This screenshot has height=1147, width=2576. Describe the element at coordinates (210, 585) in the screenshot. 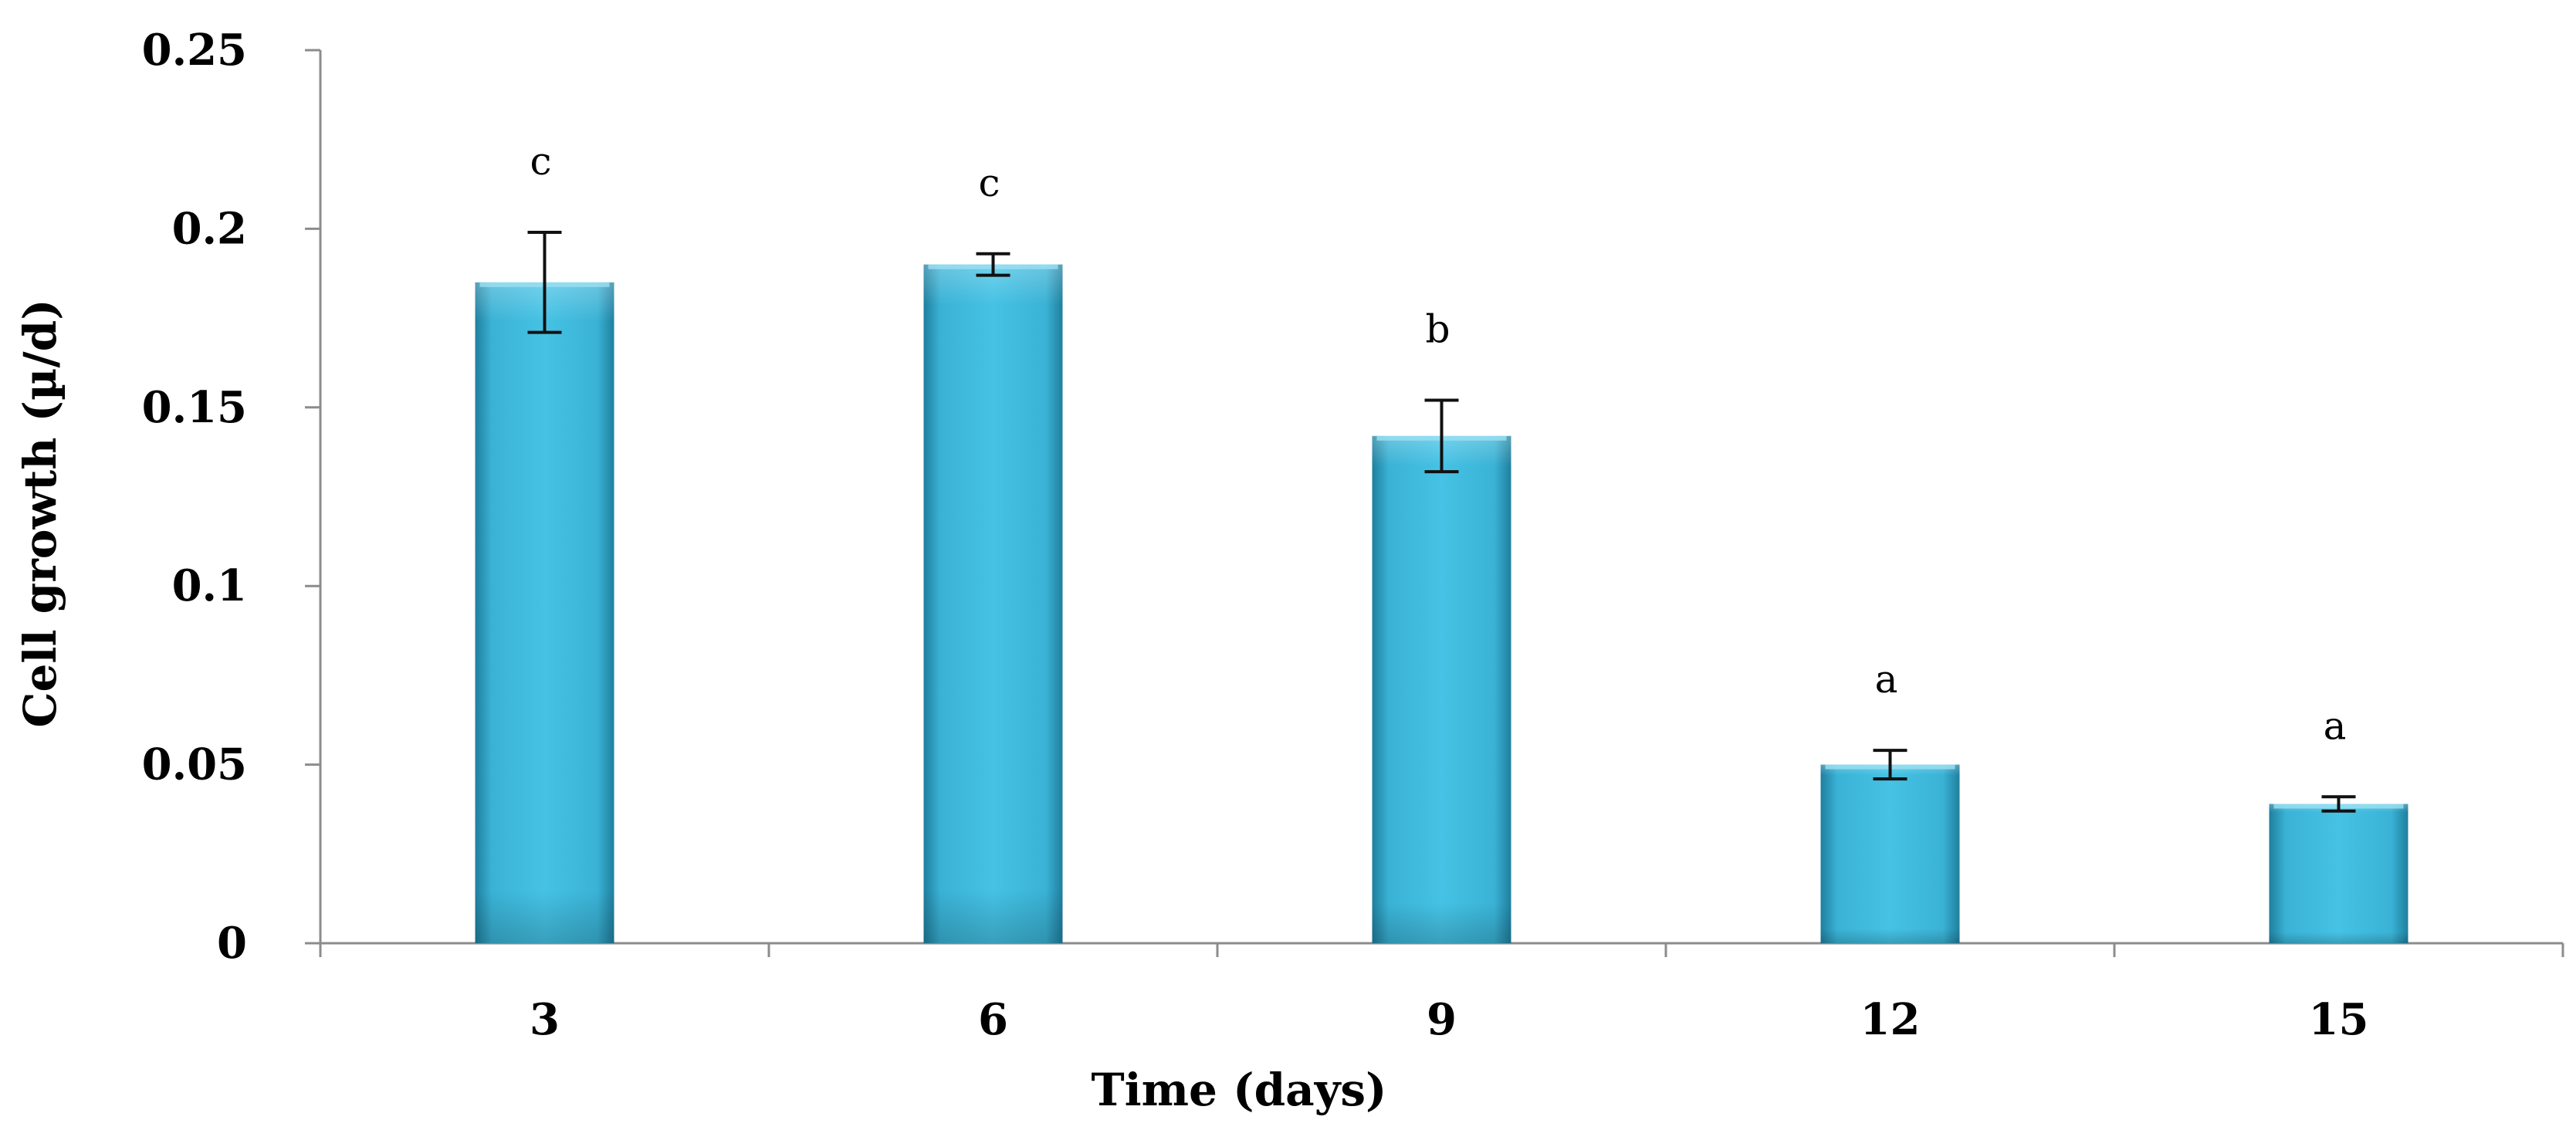

I see `y-tick-label: 0.1` at that location.